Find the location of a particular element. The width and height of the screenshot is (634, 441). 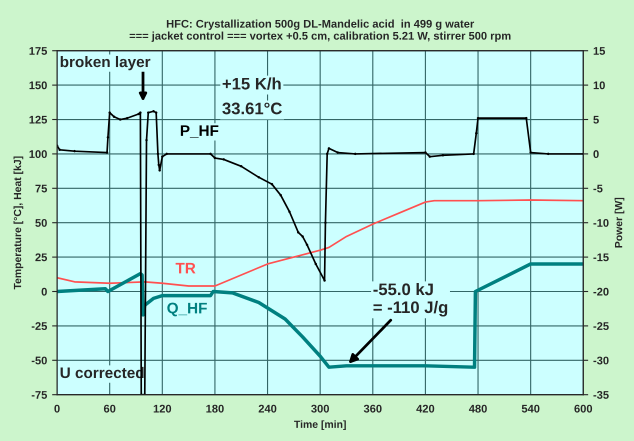

y-tick-label: -25 is located at coordinates (40, 326).